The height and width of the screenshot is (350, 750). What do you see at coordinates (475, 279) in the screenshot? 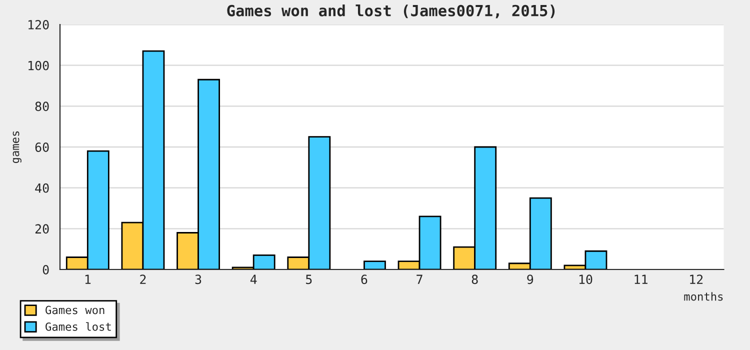
I see `x-tick-label: 8` at bounding box center [475, 279].